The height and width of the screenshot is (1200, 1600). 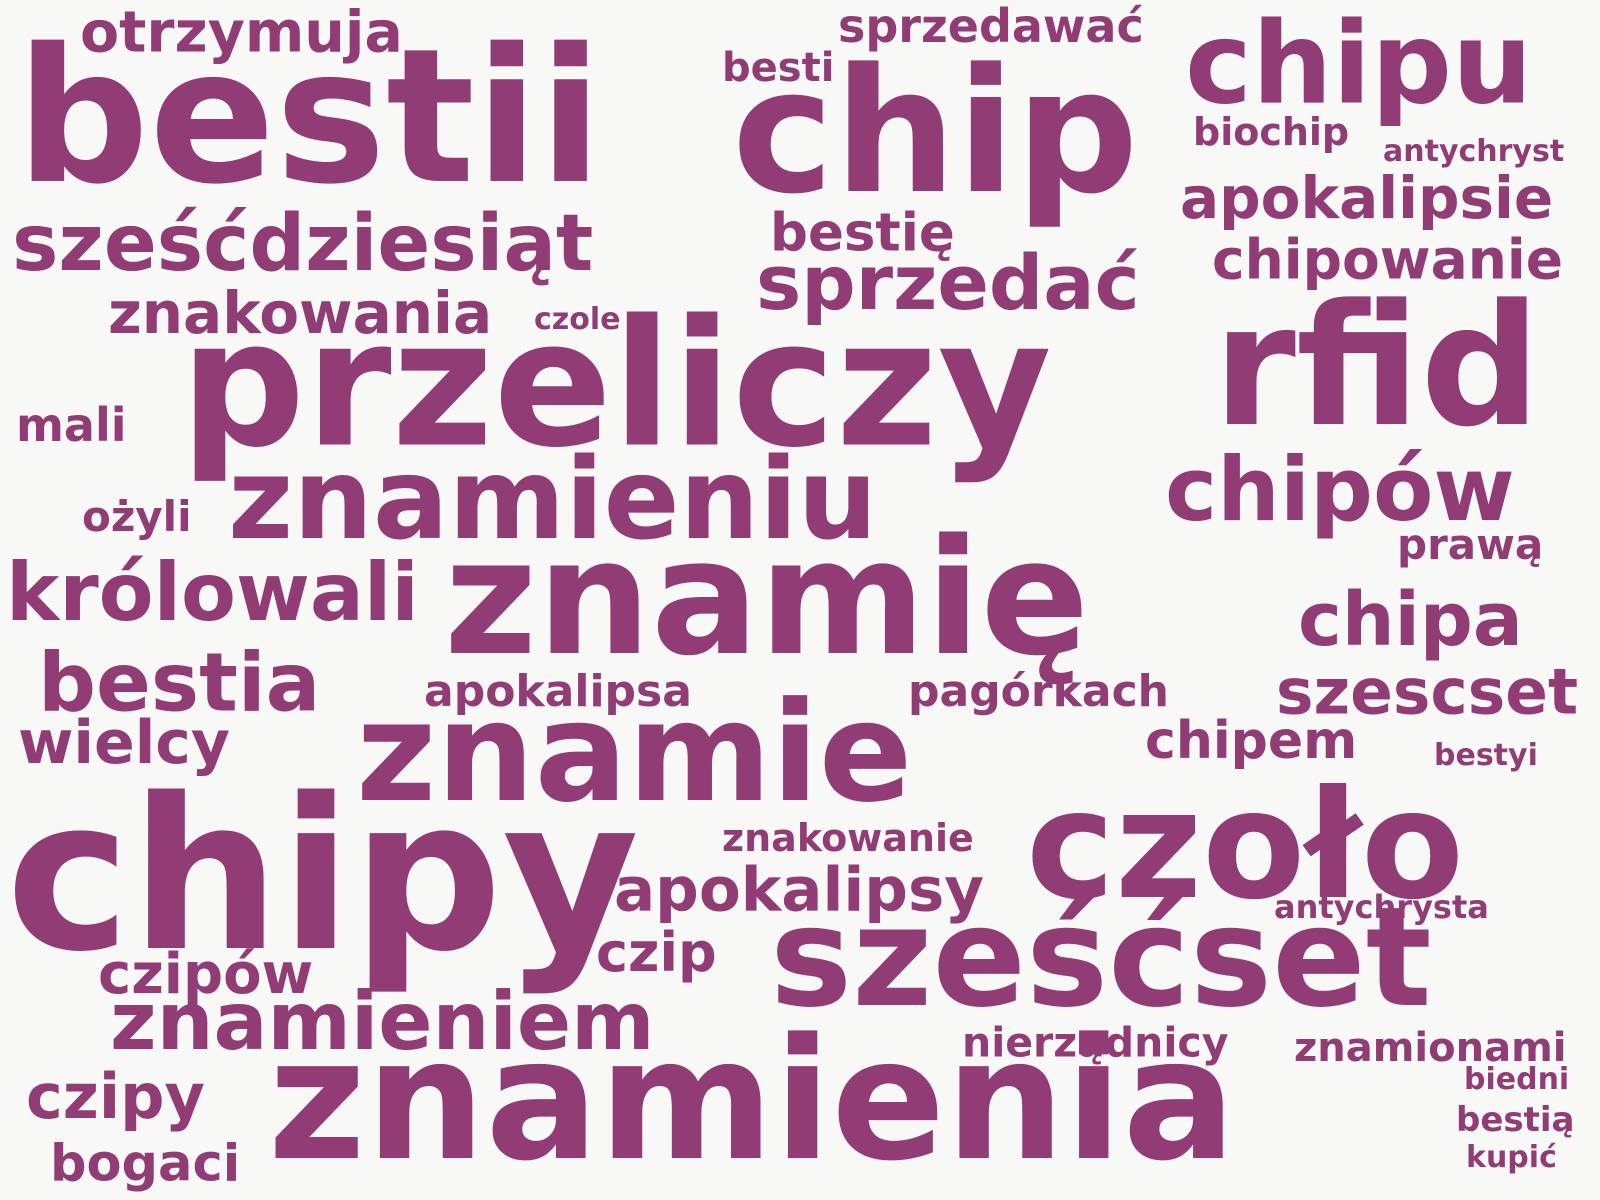 What do you see at coordinates (1367, 198) in the screenshot?
I see `word: apokalipsie` at bounding box center [1367, 198].